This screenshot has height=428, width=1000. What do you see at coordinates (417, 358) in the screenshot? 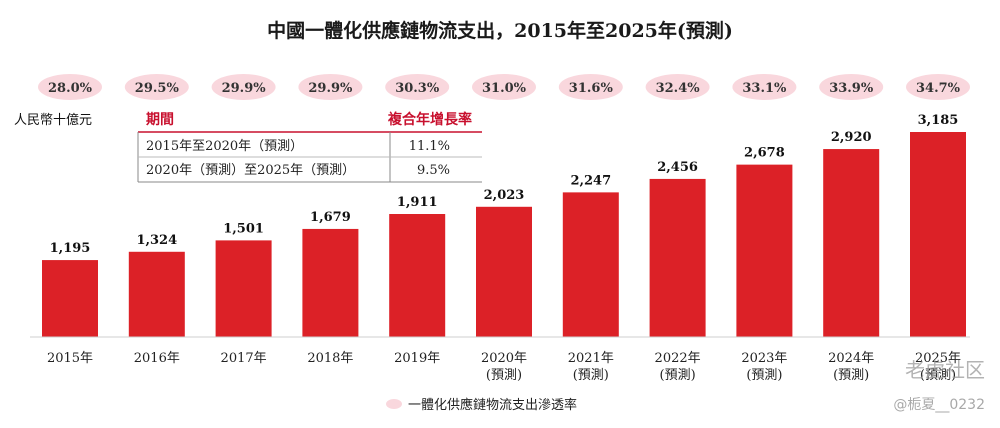
I see `x-tick-label: 2019年` at bounding box center [417, 358].